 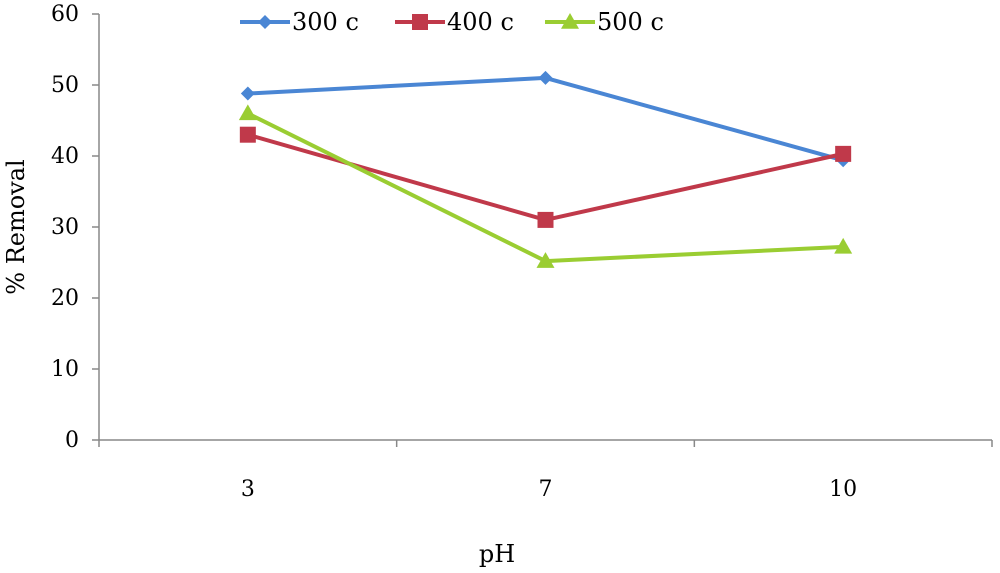 I want to click on y-tick-label: 40, so click(x=65, y=156).